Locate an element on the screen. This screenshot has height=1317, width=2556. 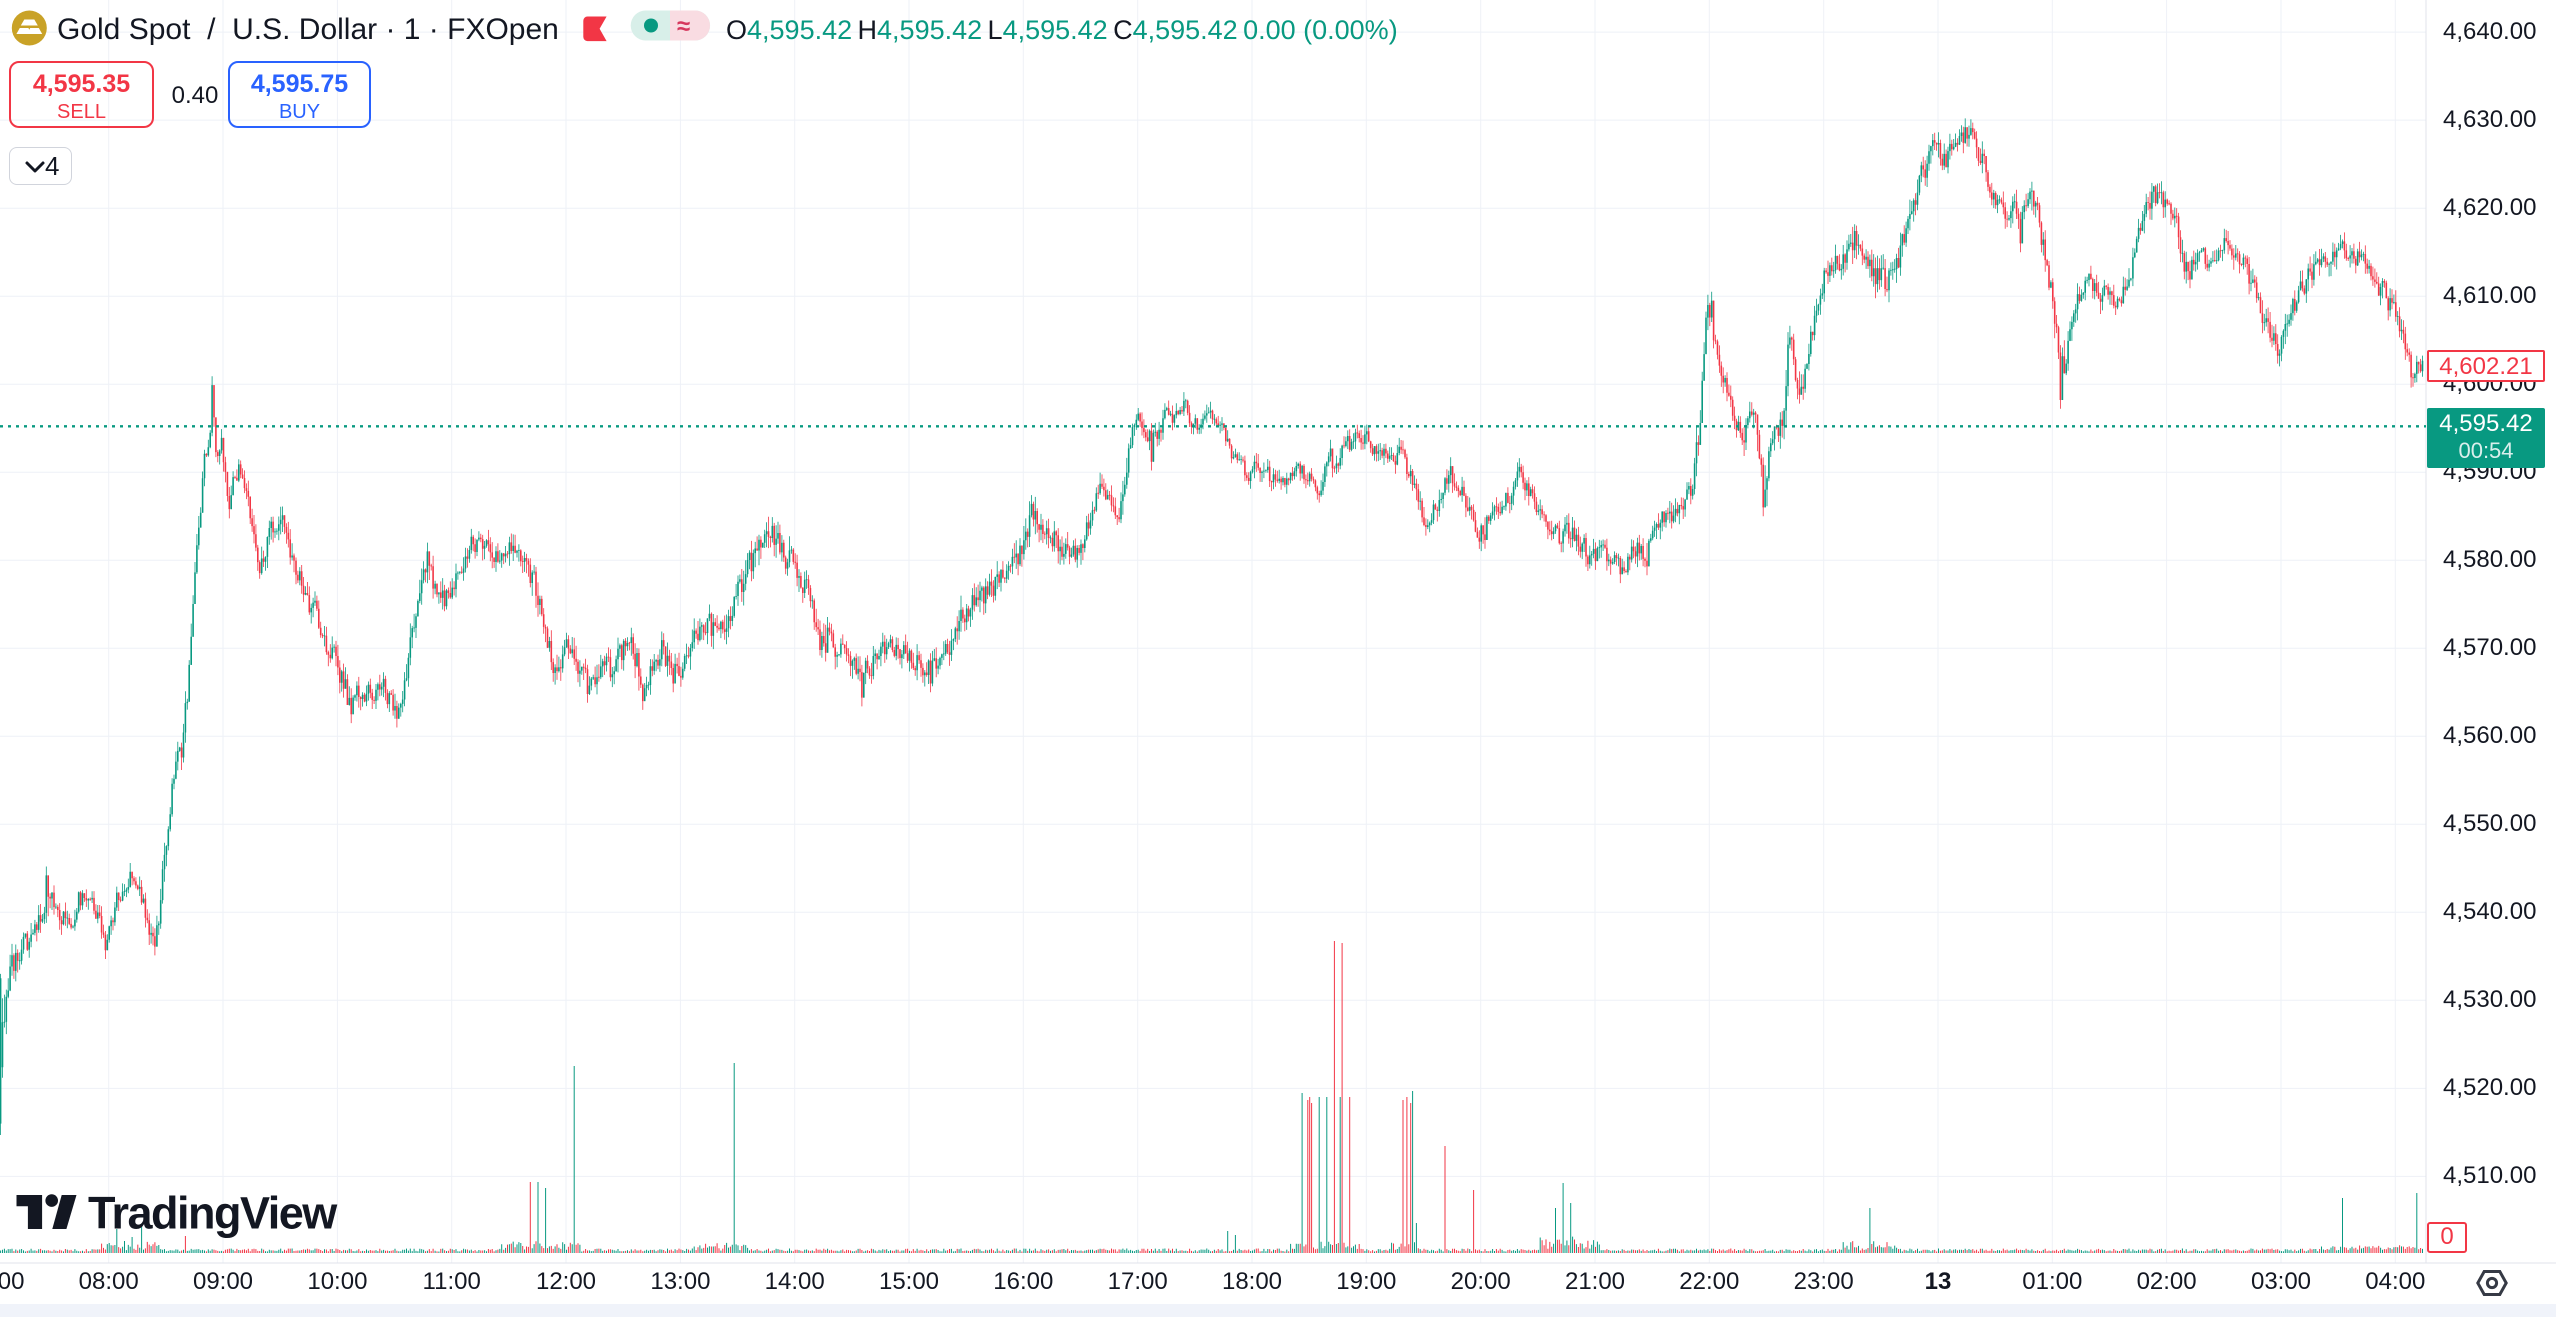
svg-text: TradingView is located at coordinates (213, 1214).